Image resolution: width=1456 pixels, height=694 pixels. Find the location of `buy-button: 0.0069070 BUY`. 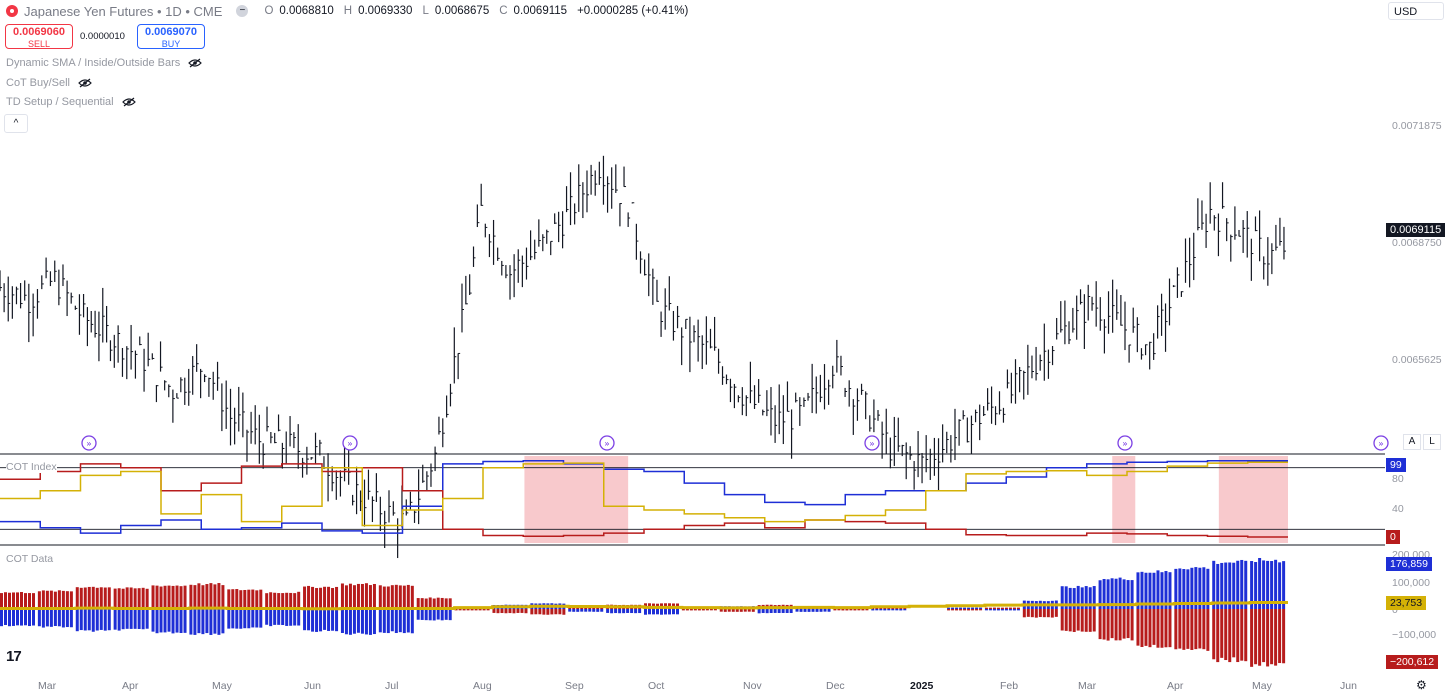

buy-button: 0.0069070 BUY is located at coordinates (171, 36).